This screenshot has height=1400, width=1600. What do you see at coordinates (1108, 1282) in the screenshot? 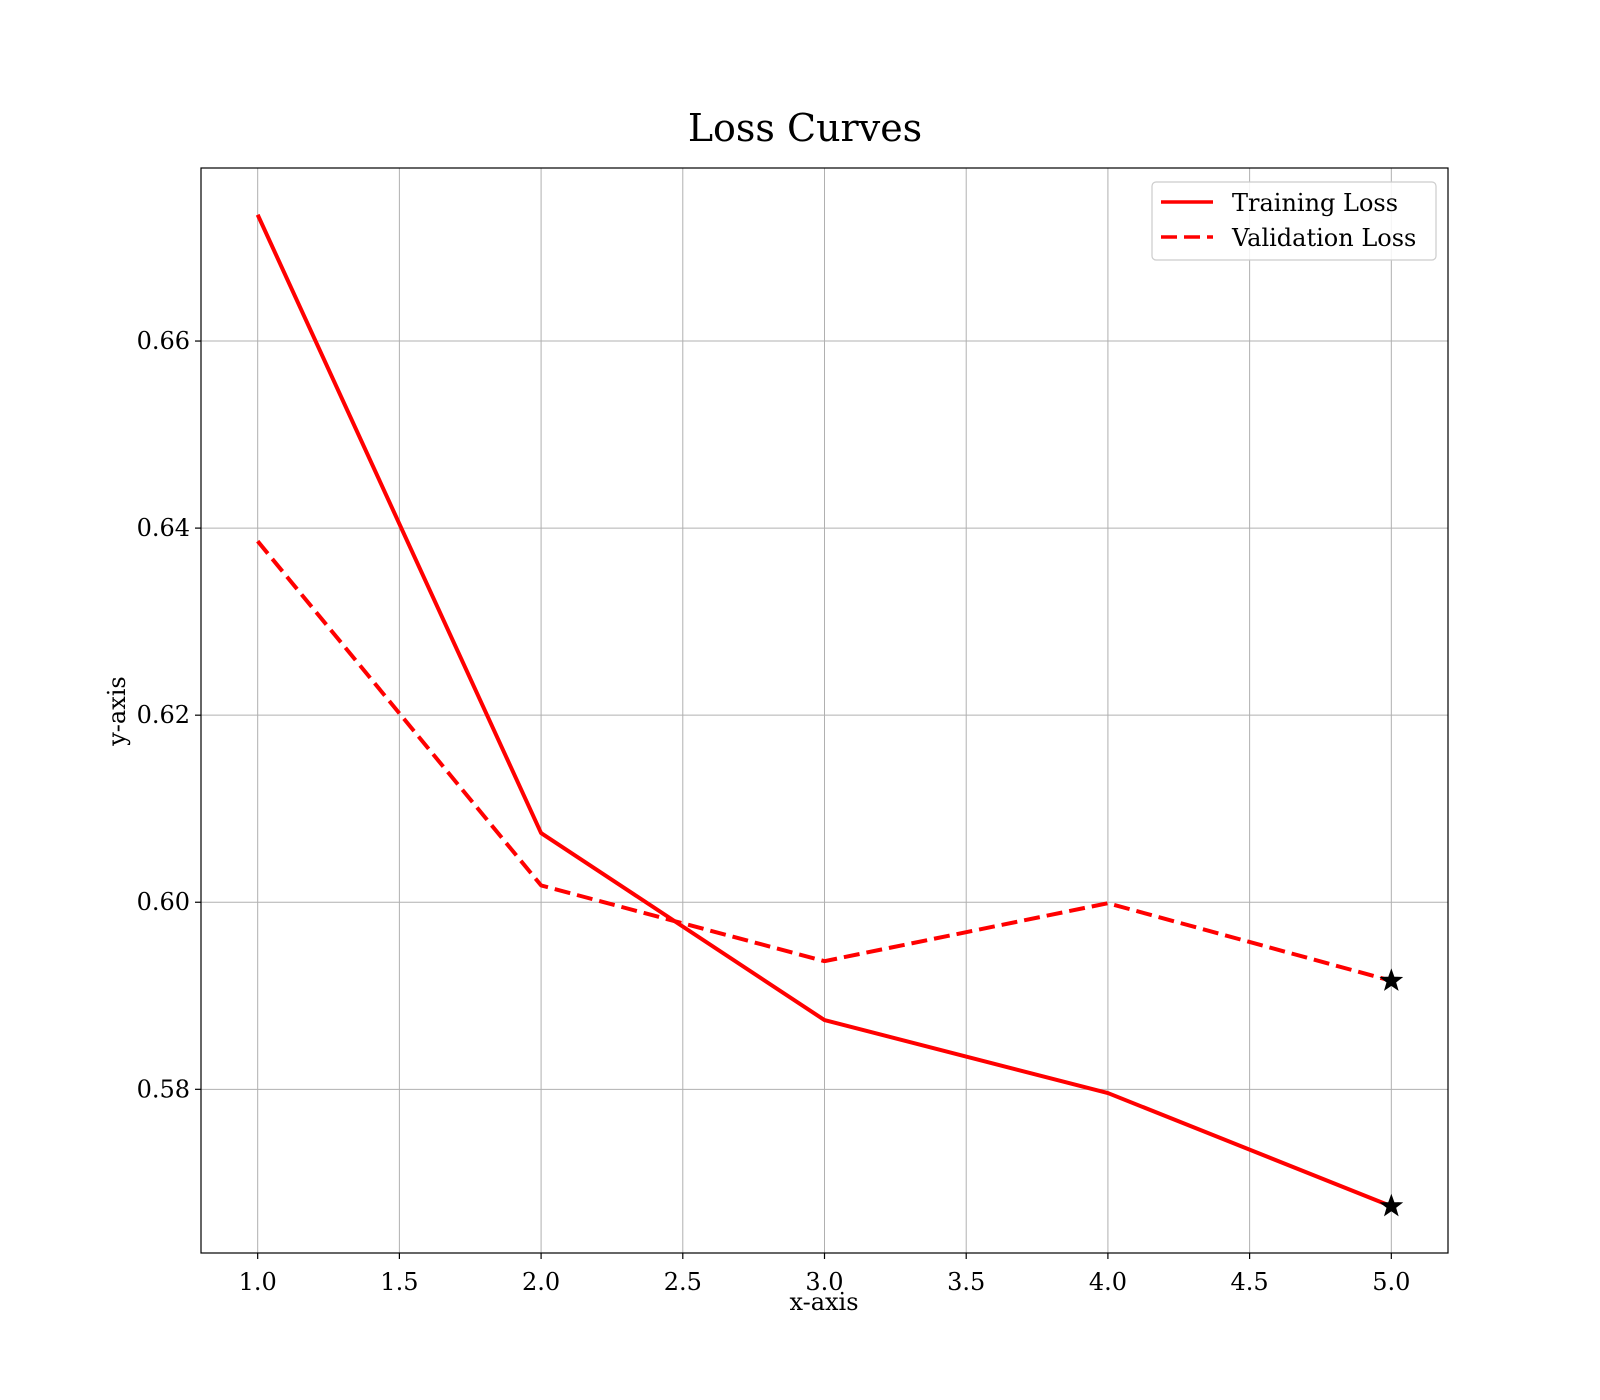
I see `x-tick-label: 4.0` at bounding box center [1108, 1282].